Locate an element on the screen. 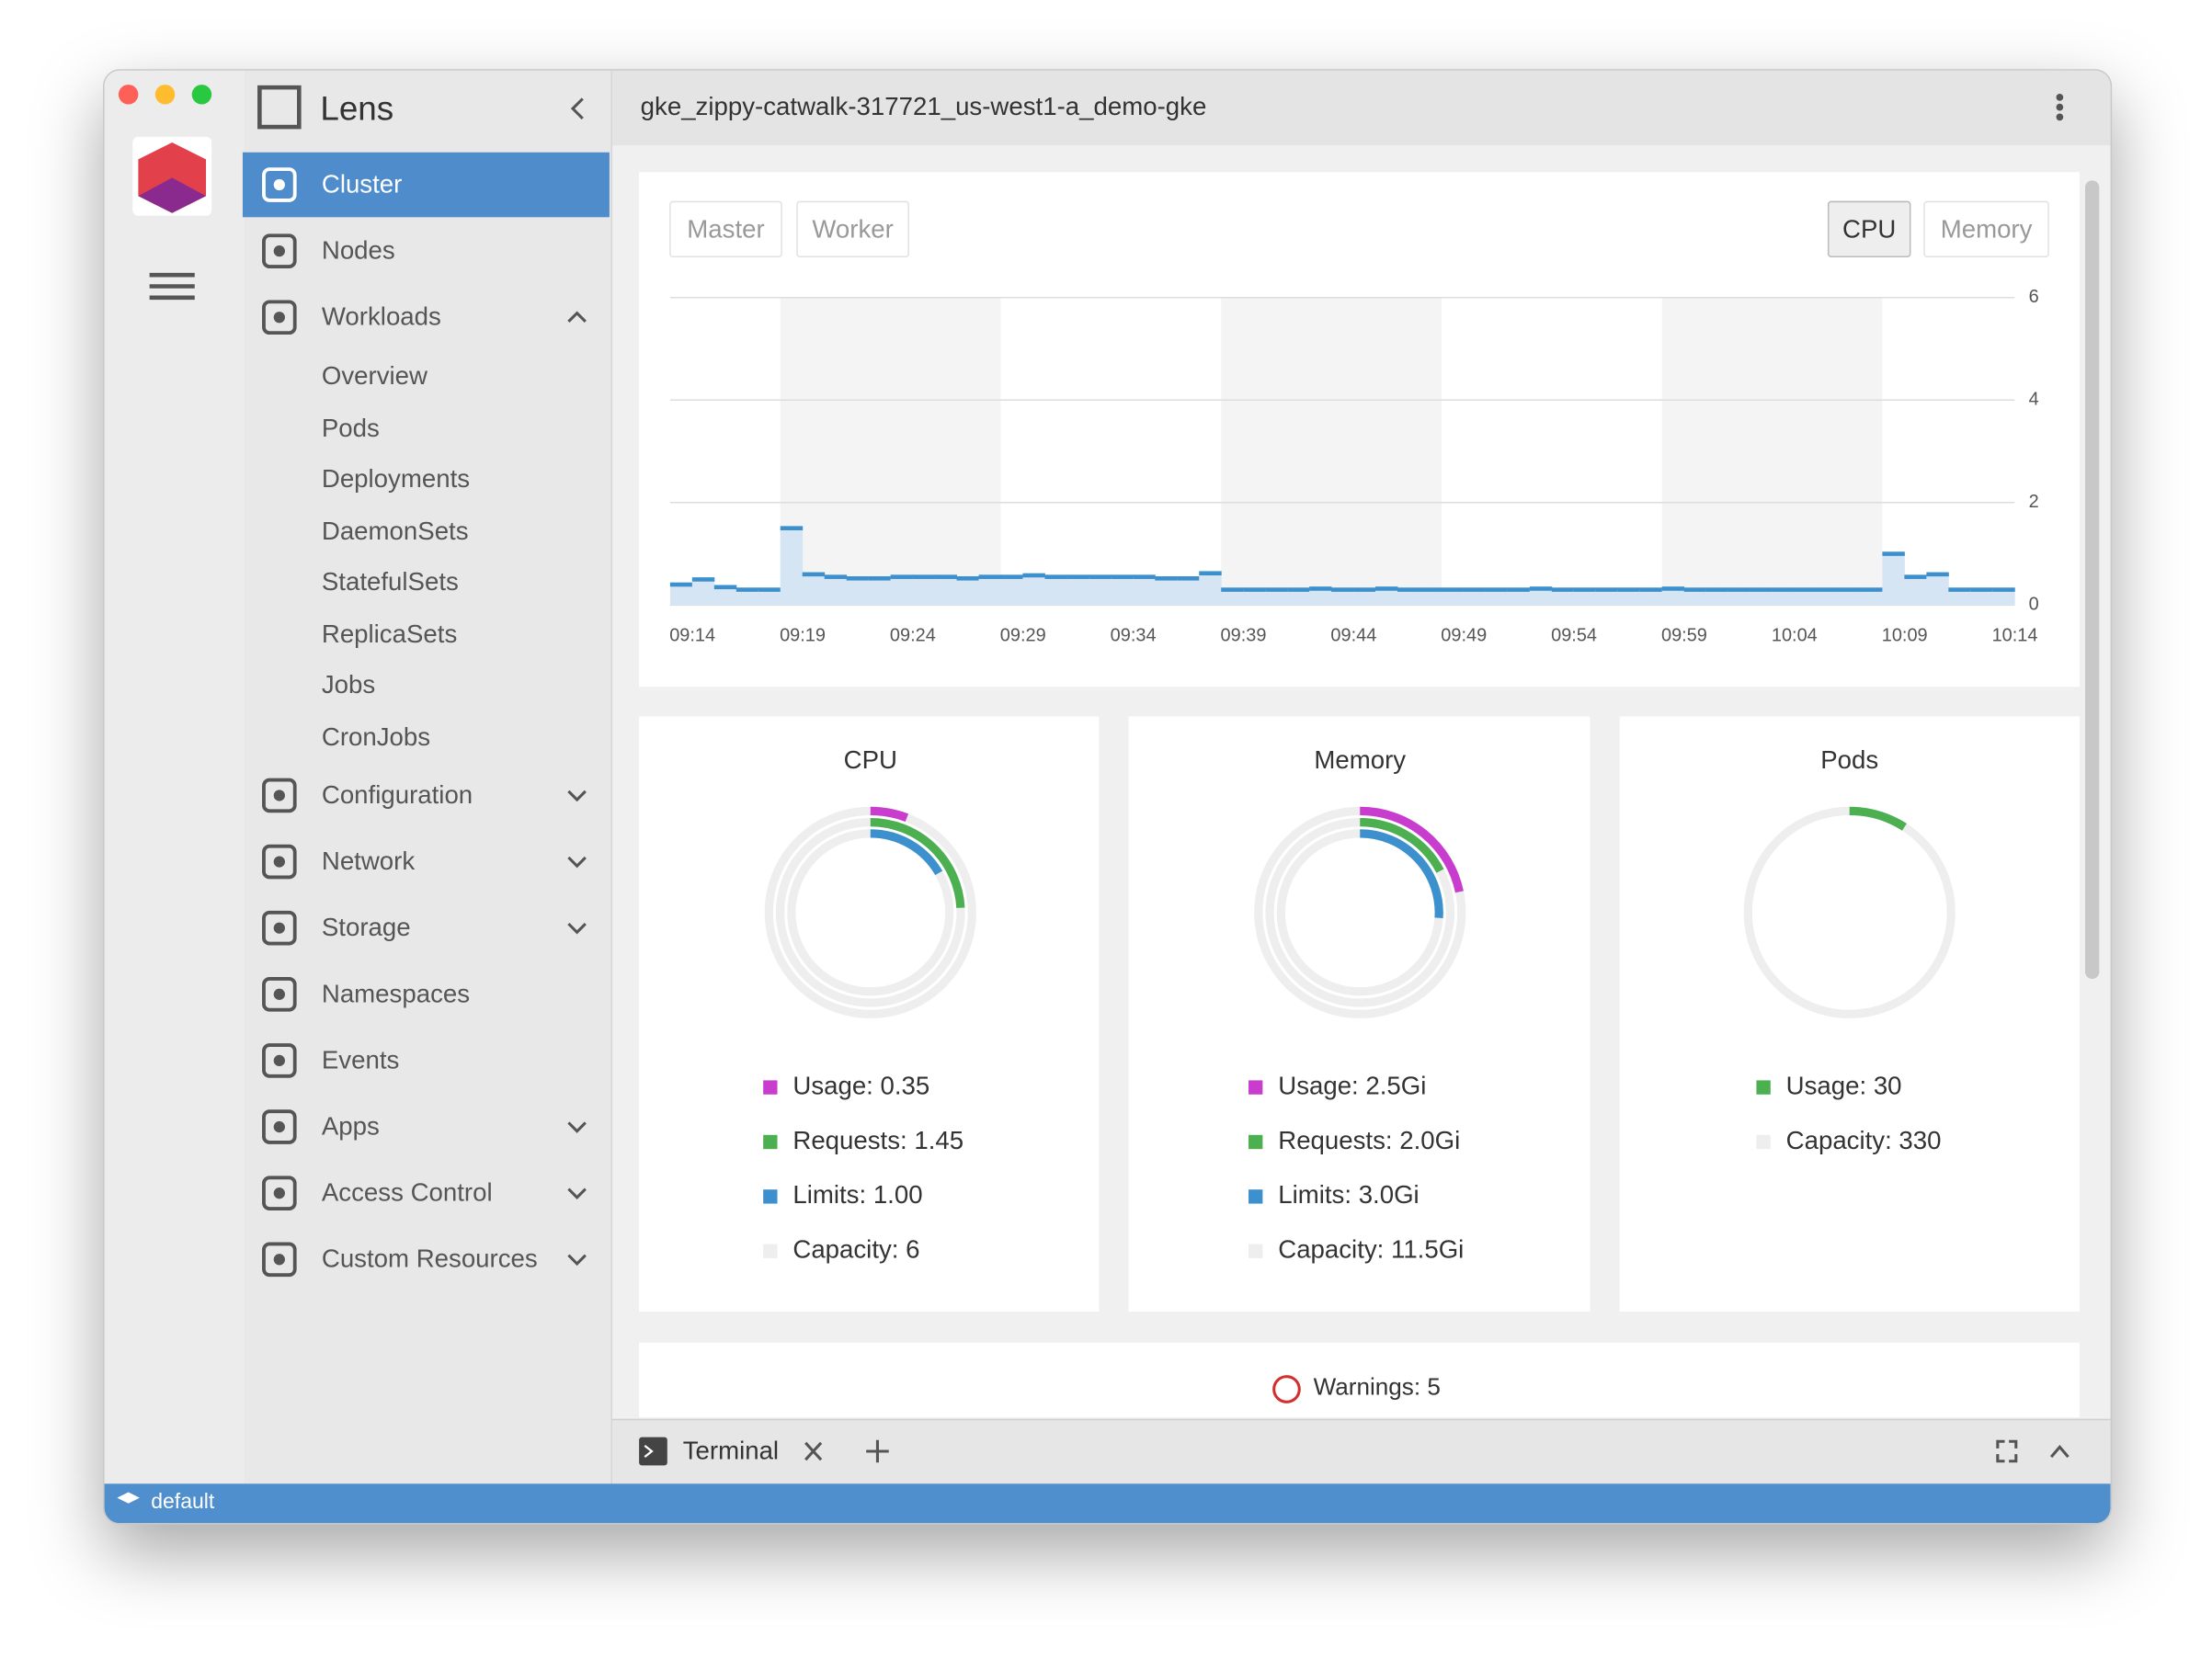  collapse-icon is located at coordinates (577, 317).